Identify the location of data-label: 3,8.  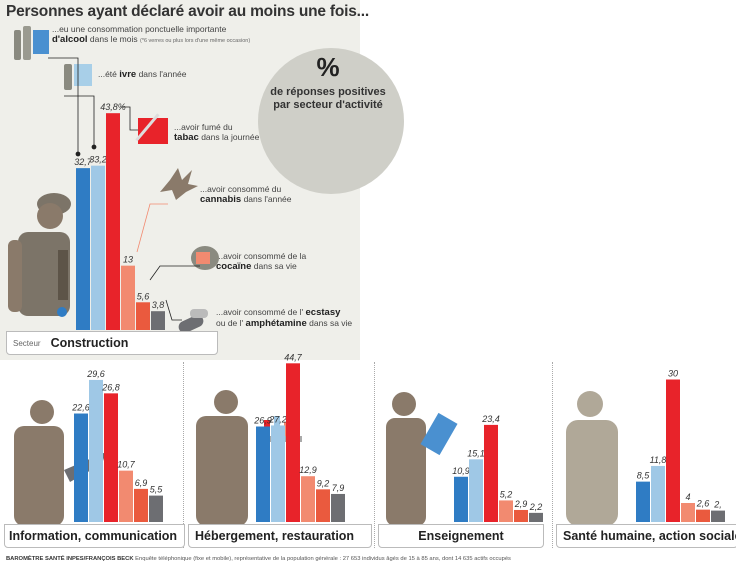
(158, 305).